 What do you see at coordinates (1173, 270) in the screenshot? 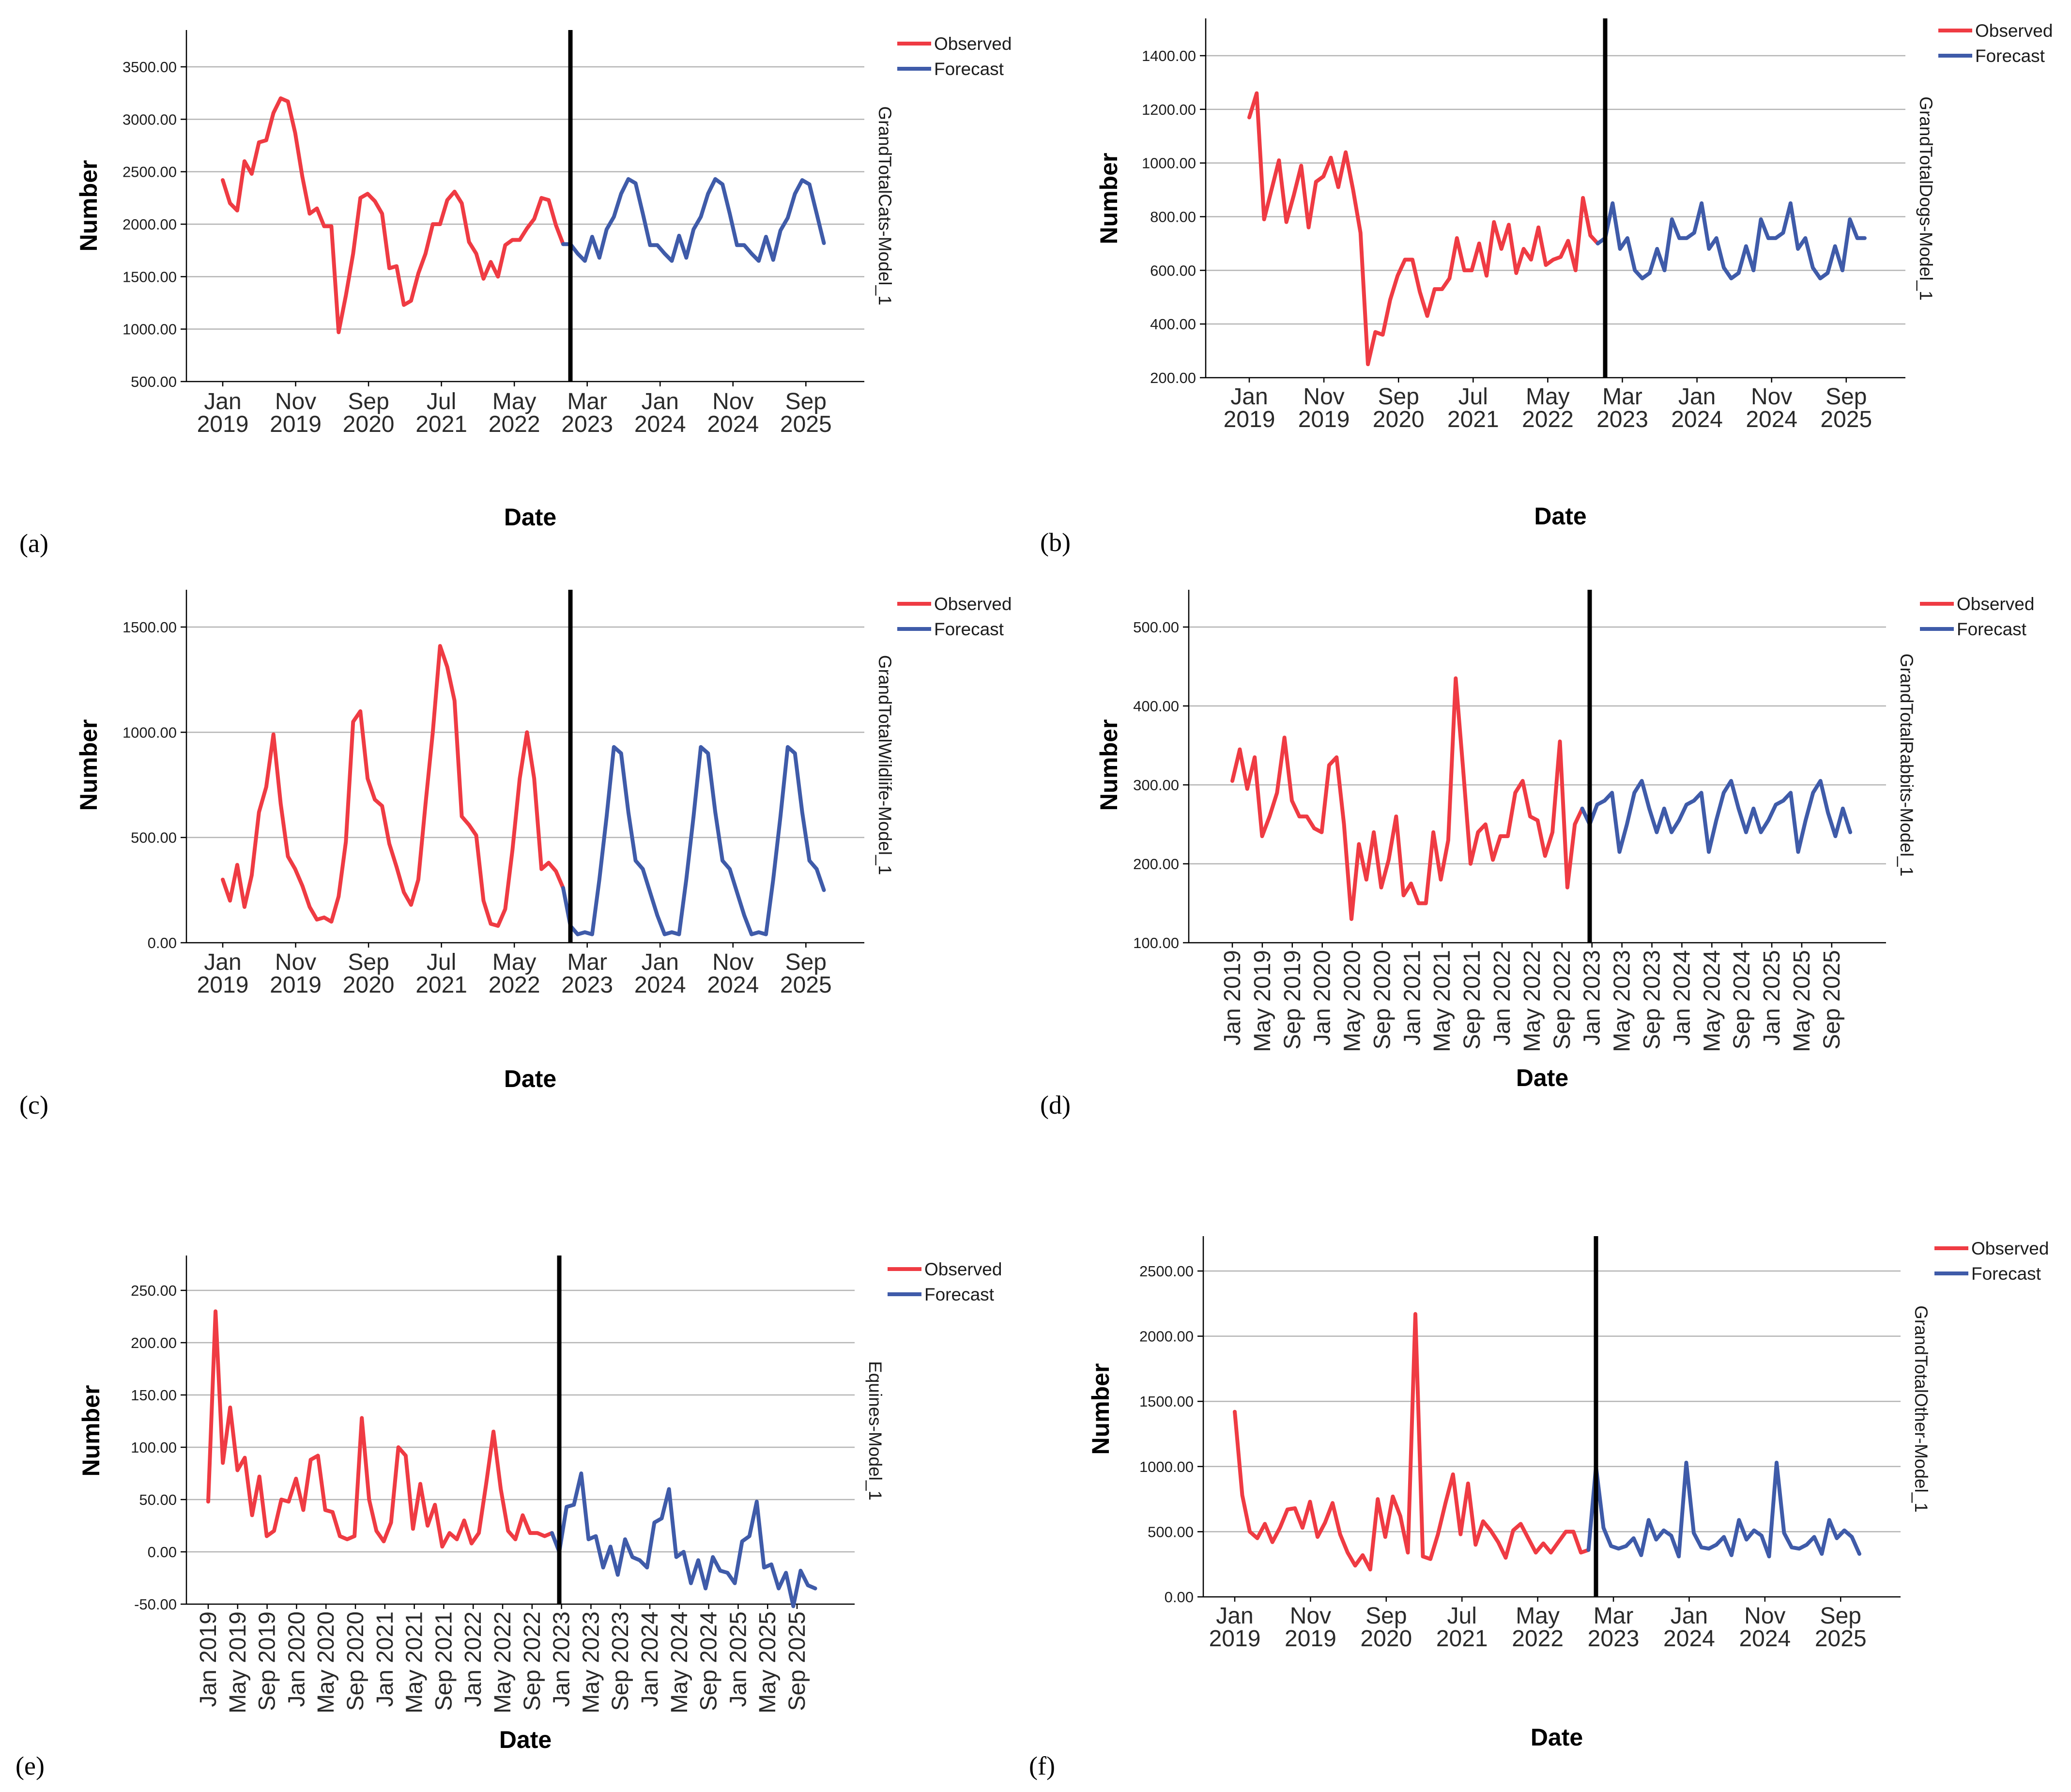
I see `y-tick-label: 600.00` at bounding box center [1173, 270].